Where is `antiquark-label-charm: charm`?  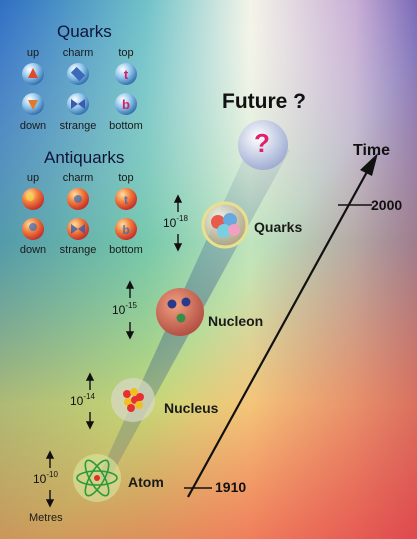
antiquark-label-charm: charm is located at coordinates (78, 178).